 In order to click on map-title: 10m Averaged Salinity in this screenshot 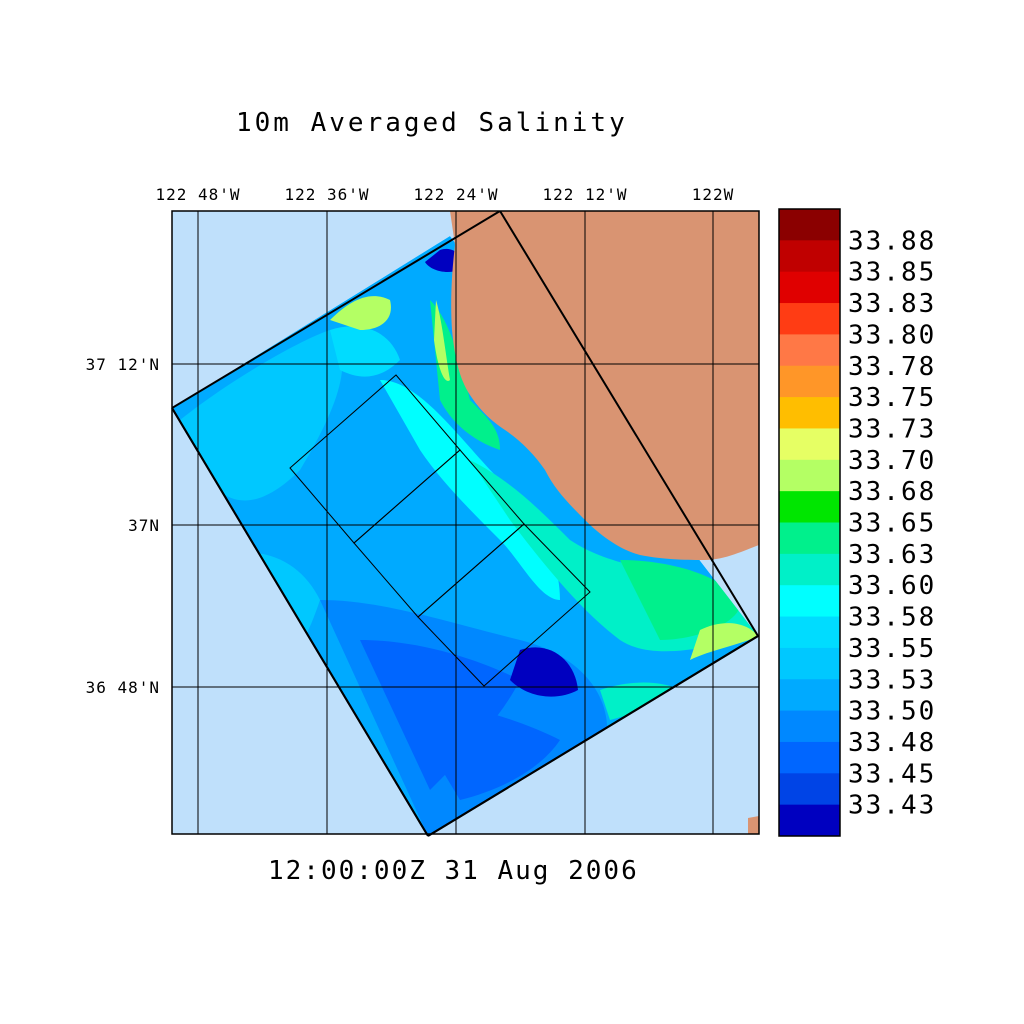, I will do `click(432, 123)`.